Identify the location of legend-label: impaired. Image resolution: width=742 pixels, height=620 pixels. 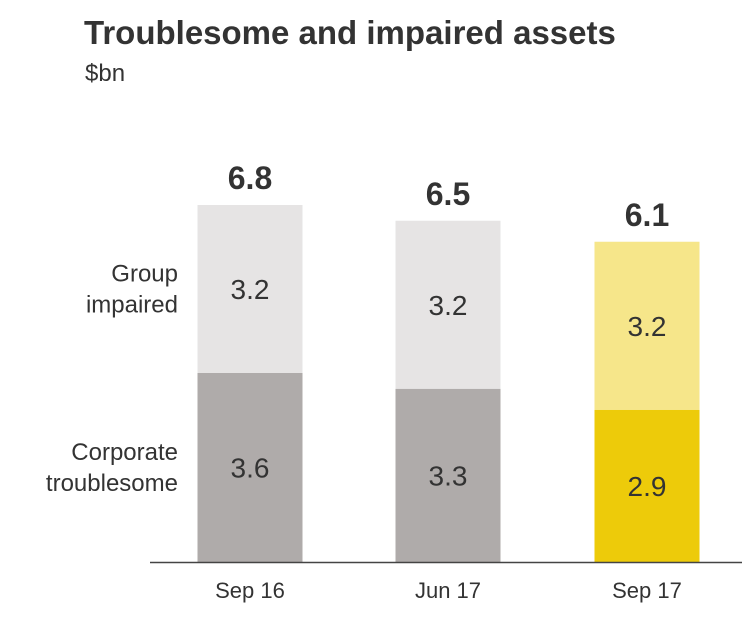
(132, 305).